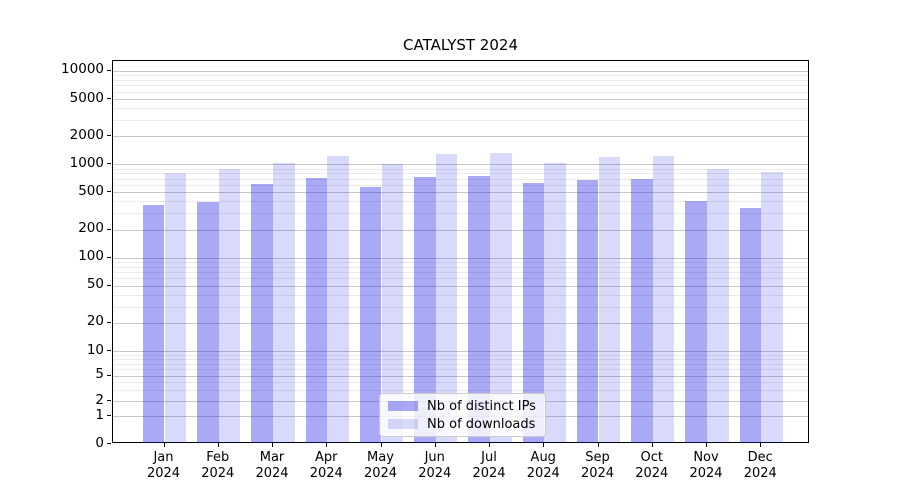  What do you see at coordinates (446, 298) in the screenshot?
I see `bar-downloads-jun` at bounding box center [446, 298].